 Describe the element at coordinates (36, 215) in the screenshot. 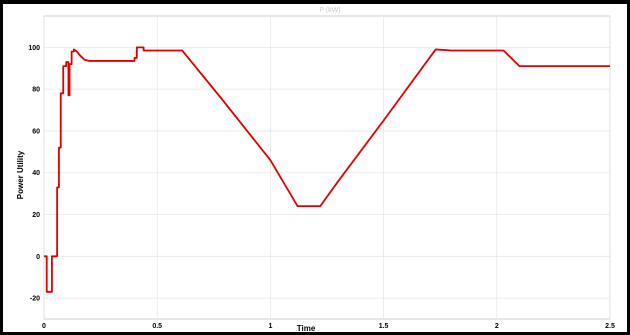

I see `y-tick-label: 20` at that location.